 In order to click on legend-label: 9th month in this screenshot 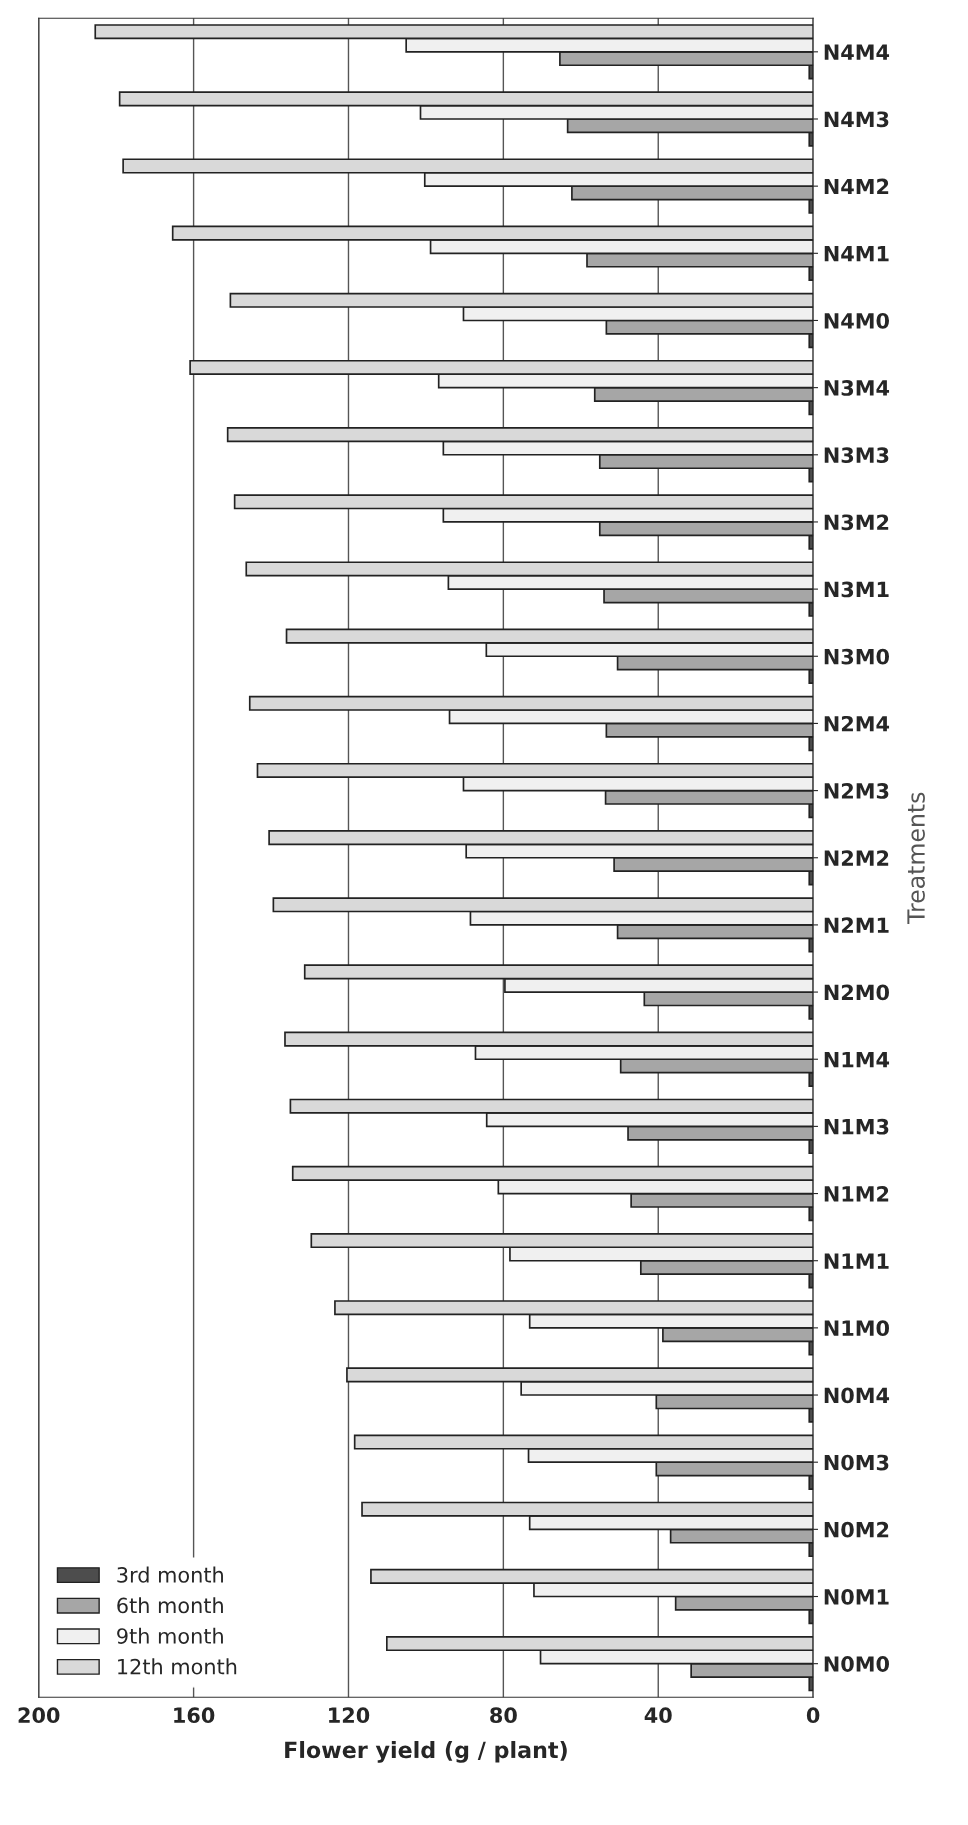, I will do `click(170, 1635)`.